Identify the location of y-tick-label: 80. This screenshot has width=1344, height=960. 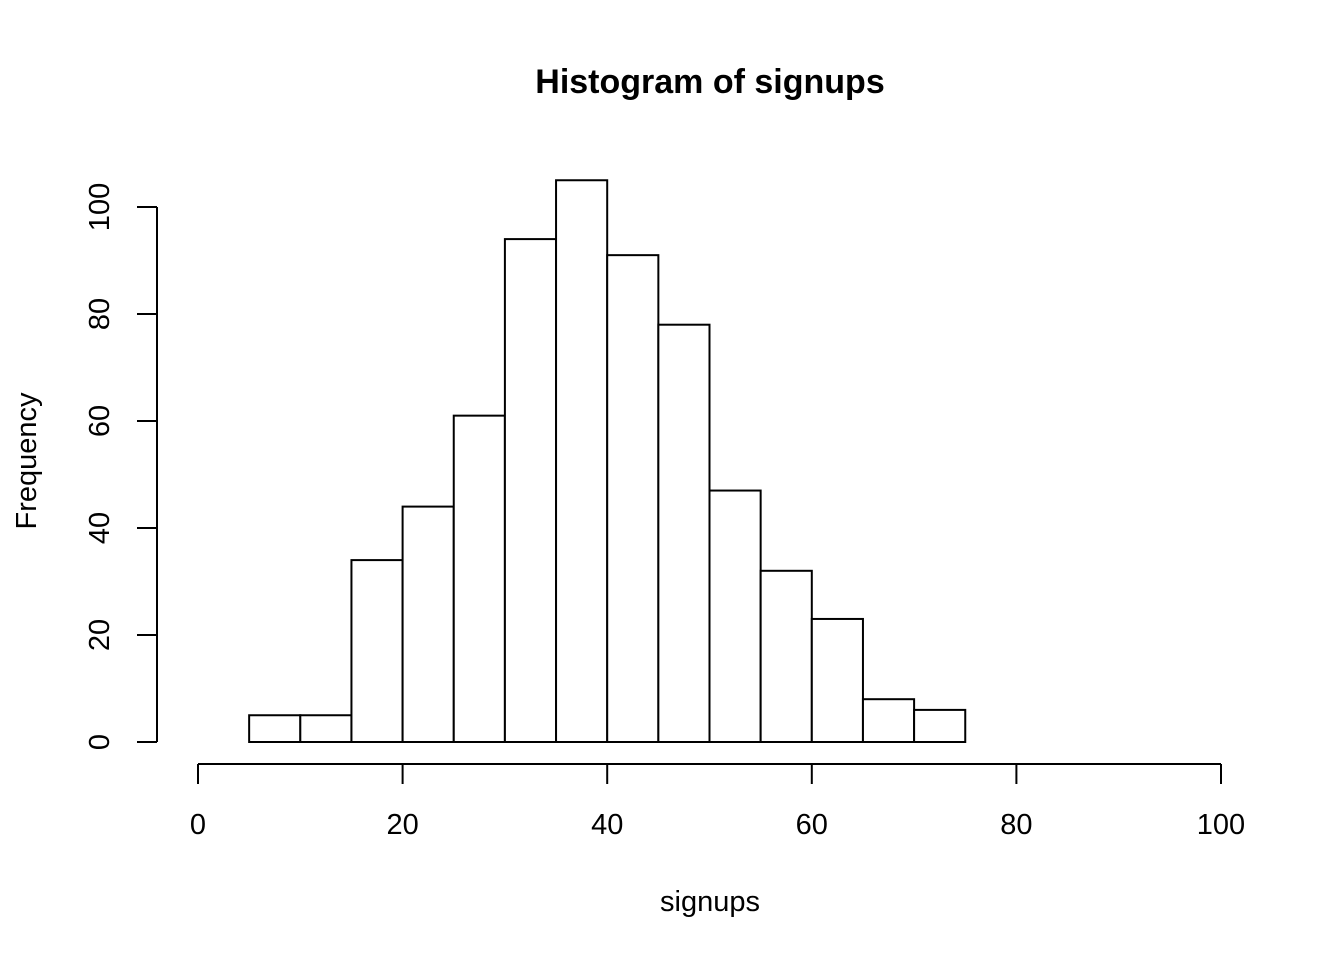
(100, 314).